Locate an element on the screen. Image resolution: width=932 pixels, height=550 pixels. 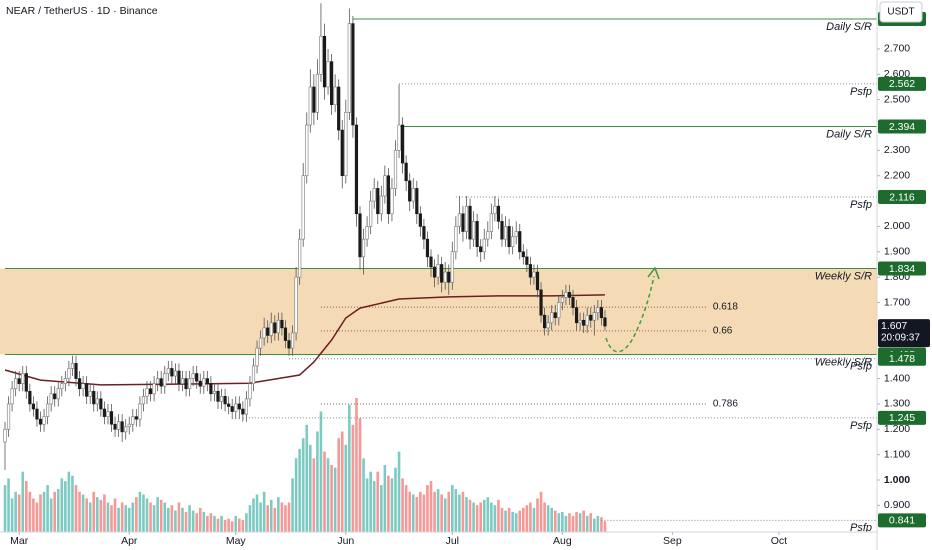
price-tag is located at coordinates (902, 268).